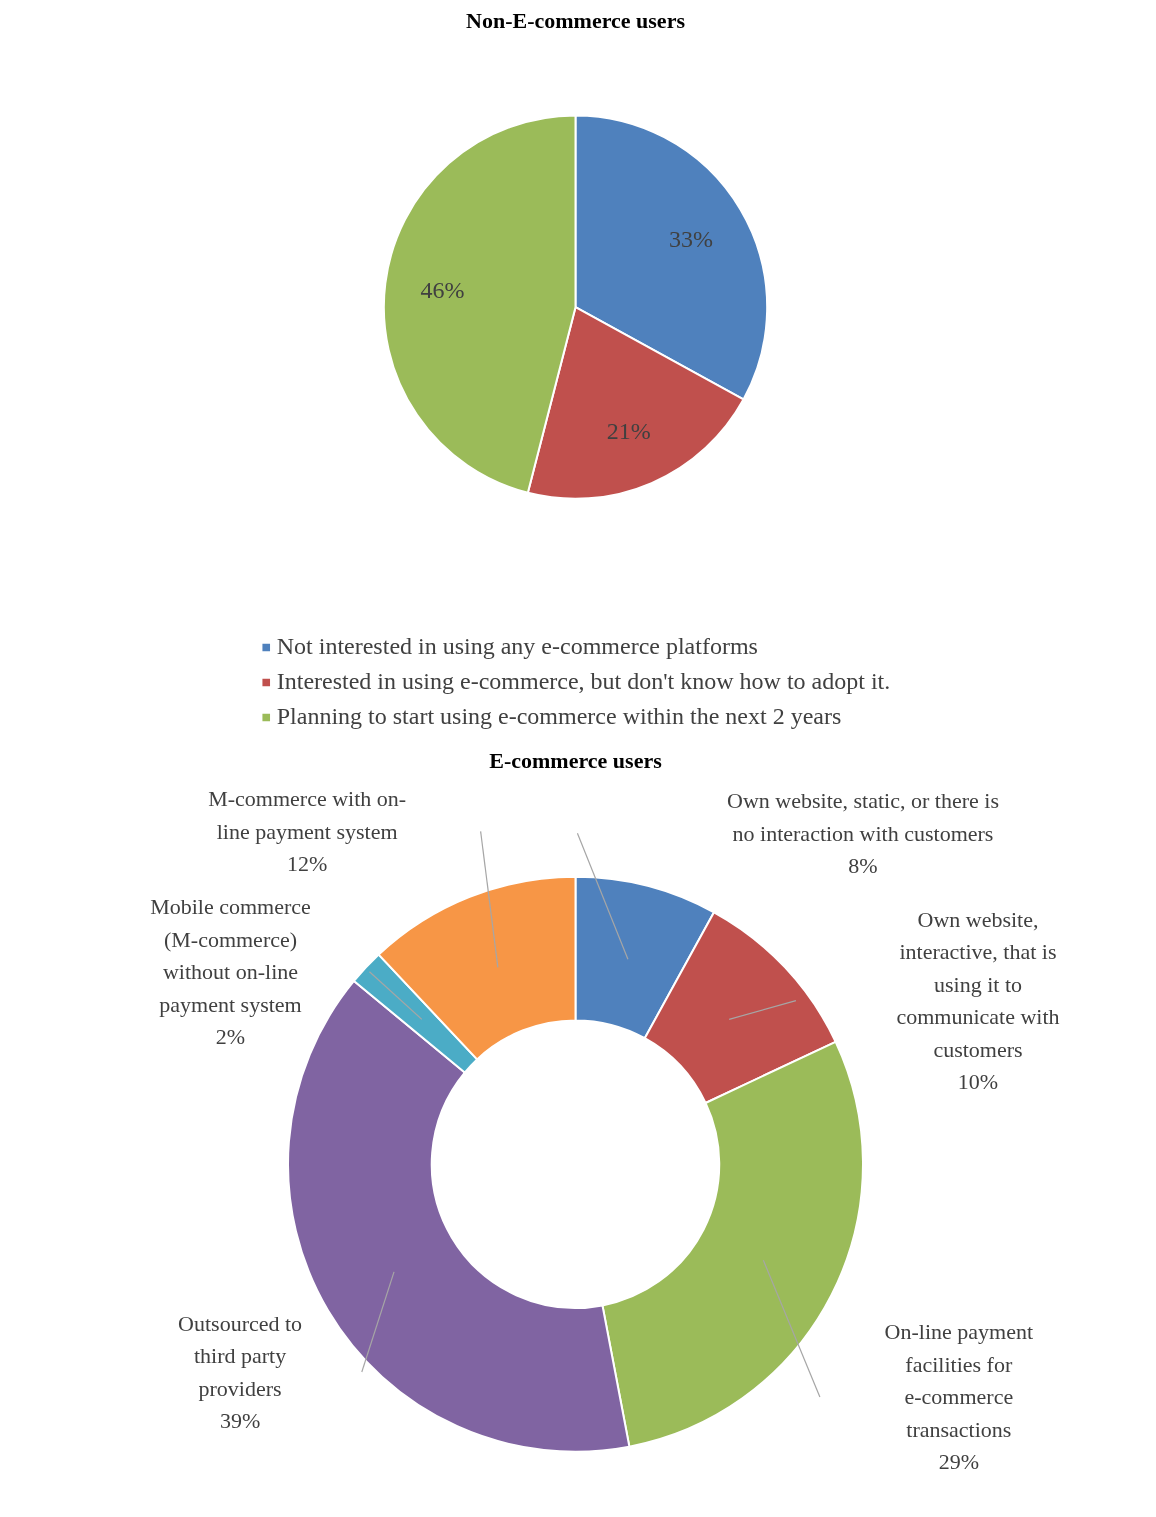 The height and width of the screenshot is (1517, 1156). I want to click on legend-label: Planning to start using e-commerce within the next 2 years, so click(559, 716).